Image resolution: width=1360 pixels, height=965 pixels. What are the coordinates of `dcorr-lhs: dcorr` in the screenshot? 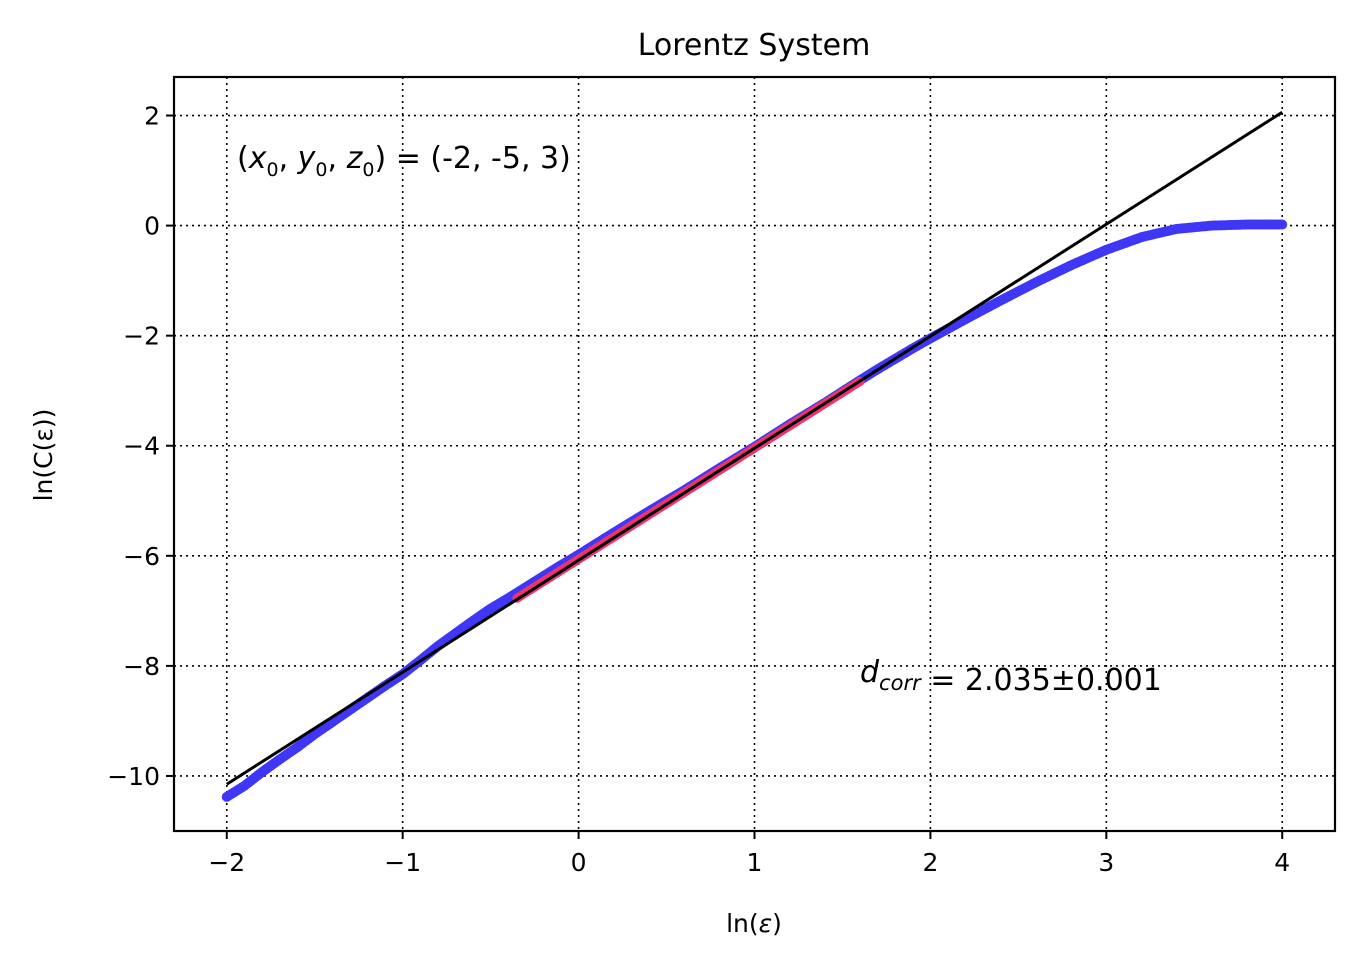 It's located at (891, 675).